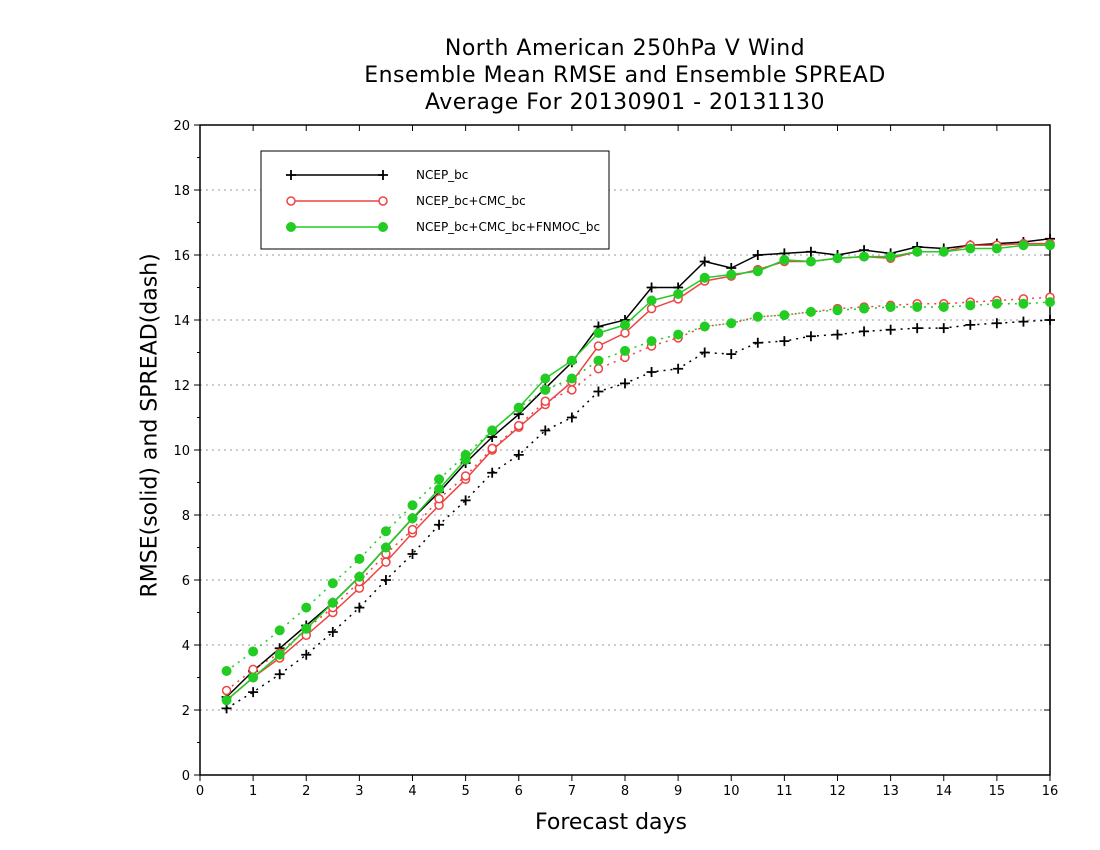 This screenshot has width=1100, height=850. I want to click on y-tick-label: 0, so click(186, 776).